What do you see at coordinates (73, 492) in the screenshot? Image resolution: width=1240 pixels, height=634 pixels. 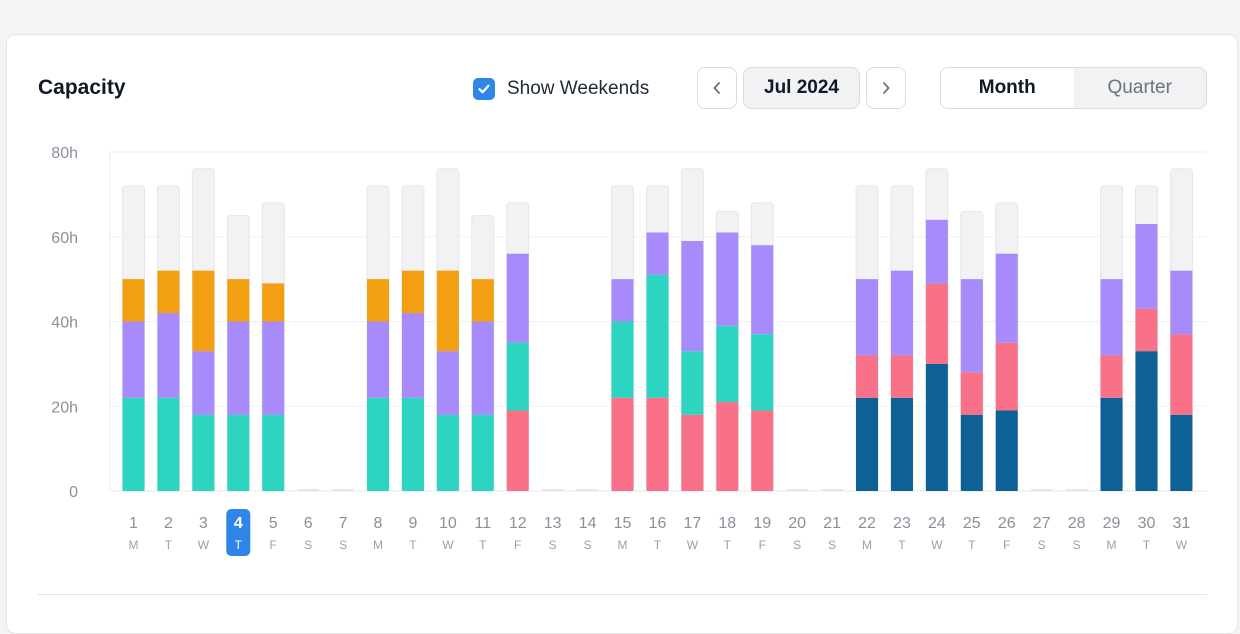 I see `y-tick-label: 0` at bounding box center [73, 492].